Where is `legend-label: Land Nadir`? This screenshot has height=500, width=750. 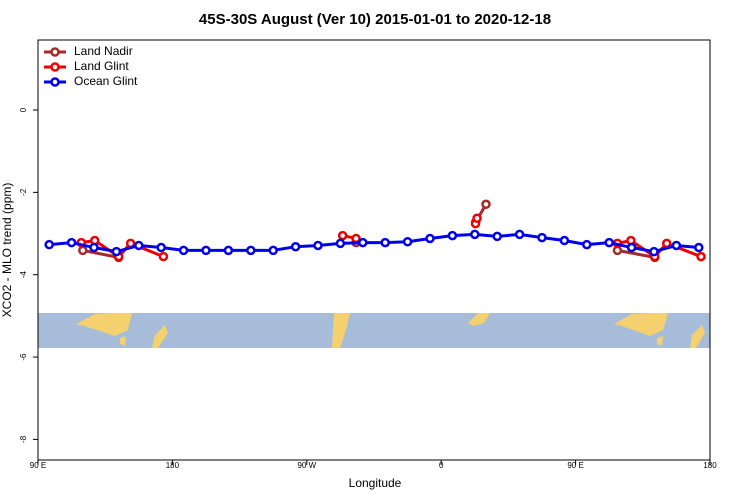 legend-label: Land Nadir is located at coordinates (103, 51).